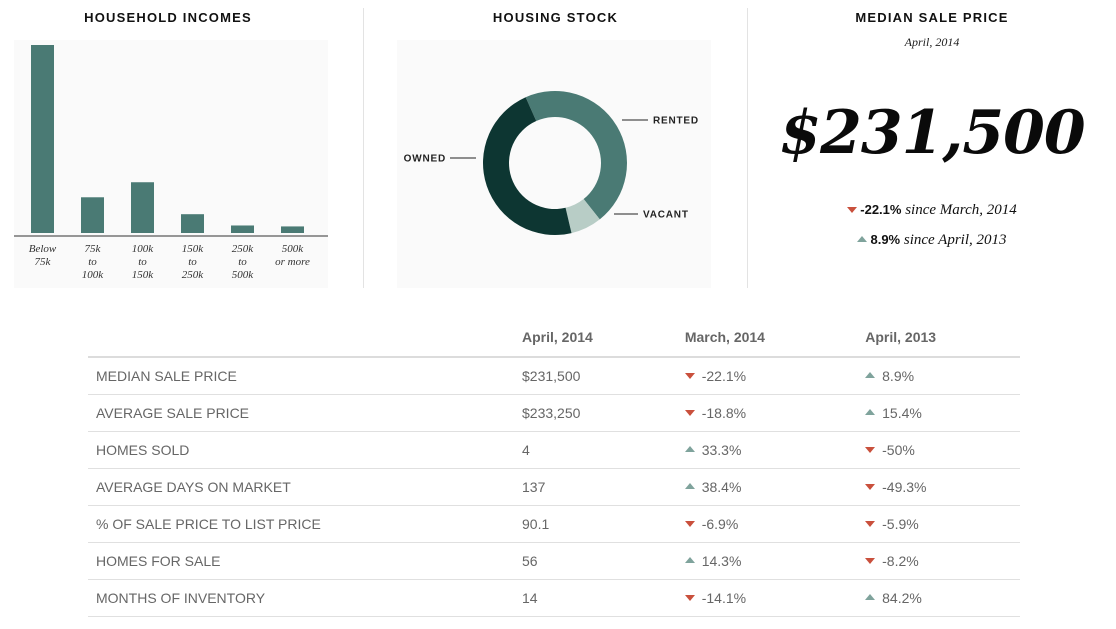 This screenshot has width=1116, height=629. I want to click on current-value-value: $233,250, so click(551, 413).